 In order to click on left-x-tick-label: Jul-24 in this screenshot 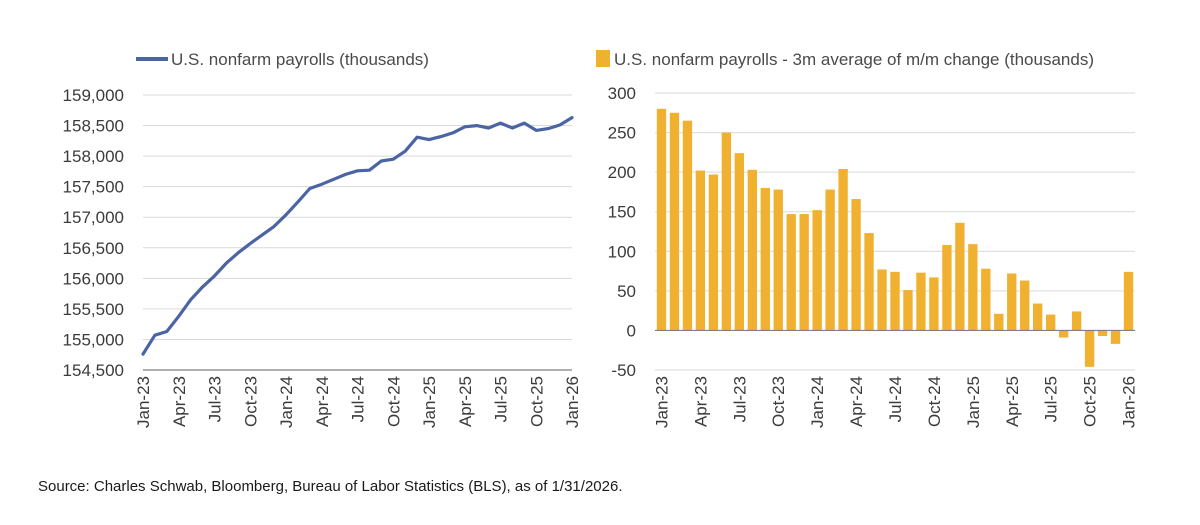, I will do `click(358, 399)`.